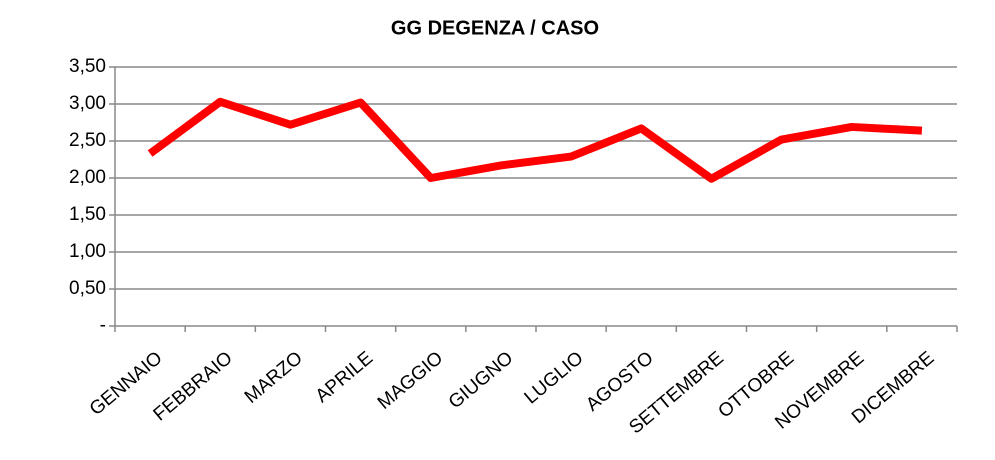  What do you see at coordinates (535, 140) in the screenshot?
I see `data-line` at bounding box center [535, 140].